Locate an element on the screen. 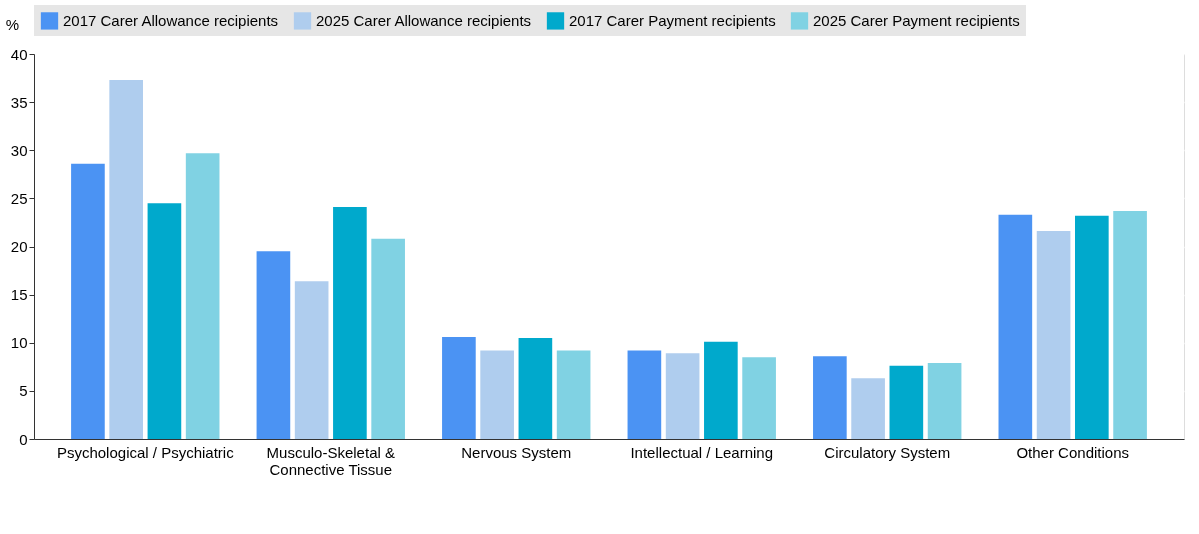  y-tick-label: 0 is located at coordinates (23, 439).